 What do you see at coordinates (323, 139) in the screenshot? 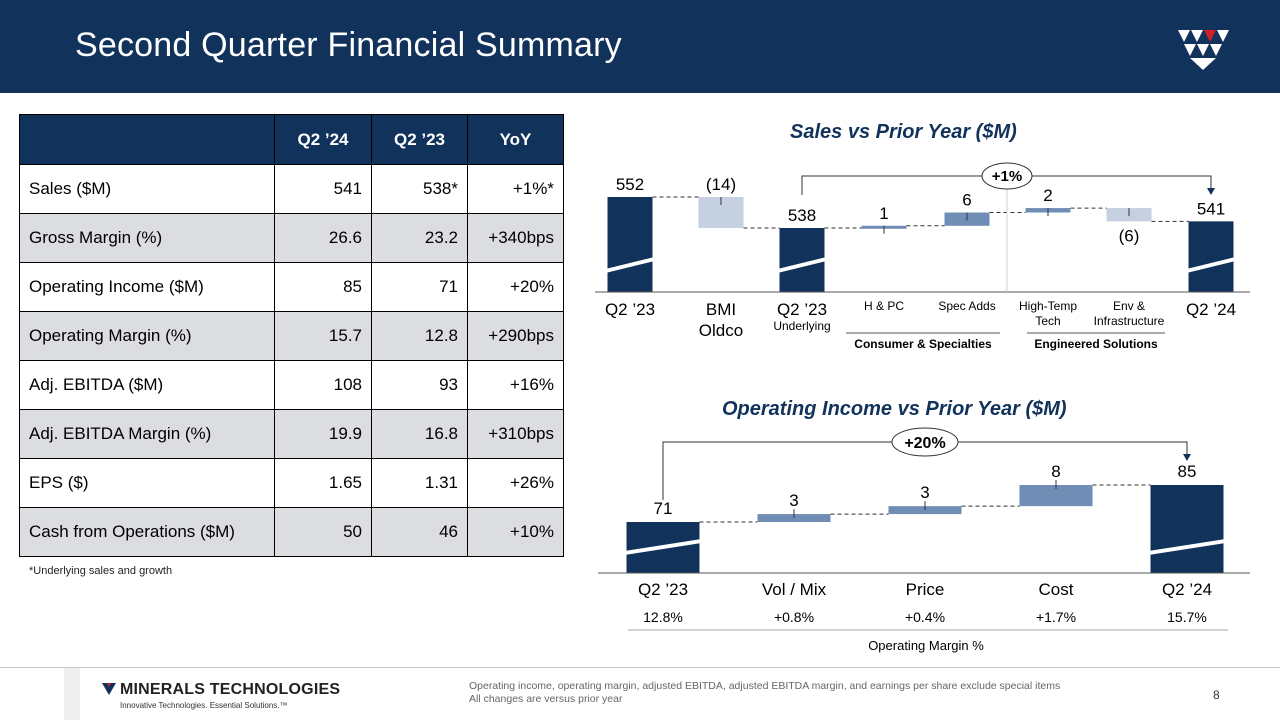
I see `column-header: Q2 ’24` at bounding box center [323, 139].